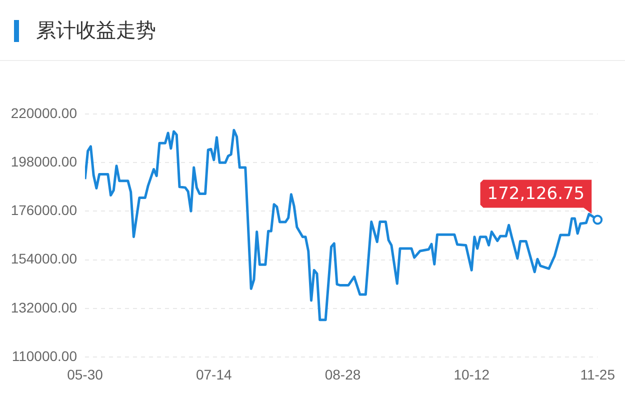 The image size is (625, 399). I want to click on chart-title: 累计收益走势, so click(96, 30).